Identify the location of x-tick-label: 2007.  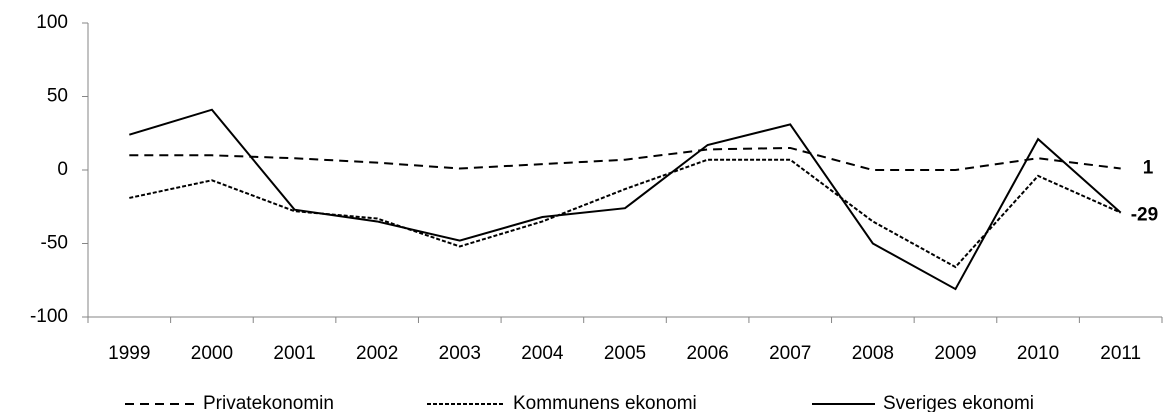
(790, 353).